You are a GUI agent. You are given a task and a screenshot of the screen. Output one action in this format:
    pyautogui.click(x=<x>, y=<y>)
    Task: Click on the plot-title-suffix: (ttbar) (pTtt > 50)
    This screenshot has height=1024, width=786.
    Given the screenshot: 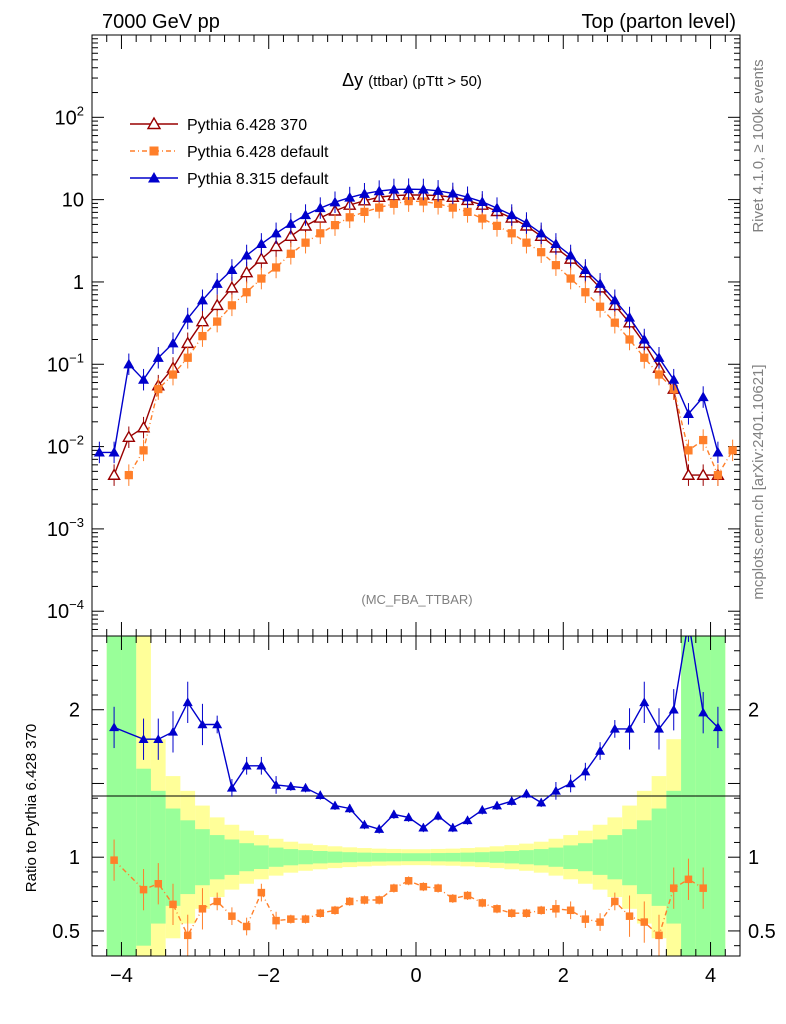 What is the action you would take?
    pyautogui.click(x=425, y=81)
    